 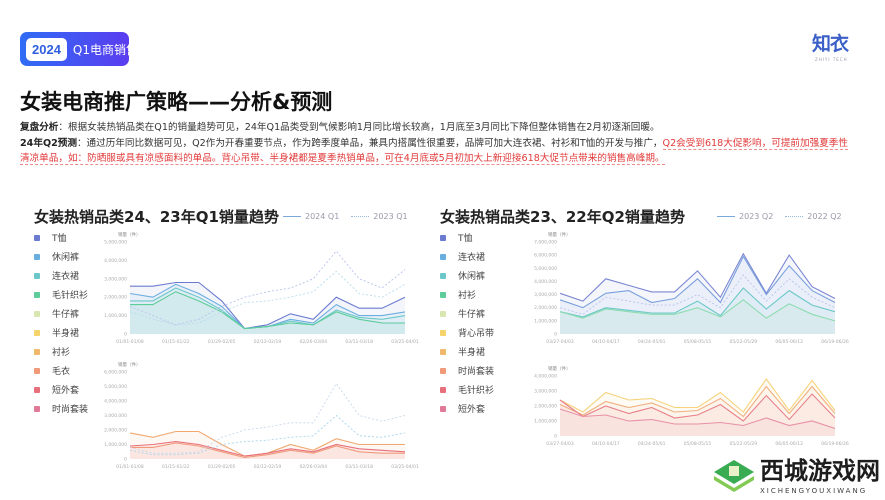 I want to click on y-tick-label: 2,000,000, so click(x=545, y=407).